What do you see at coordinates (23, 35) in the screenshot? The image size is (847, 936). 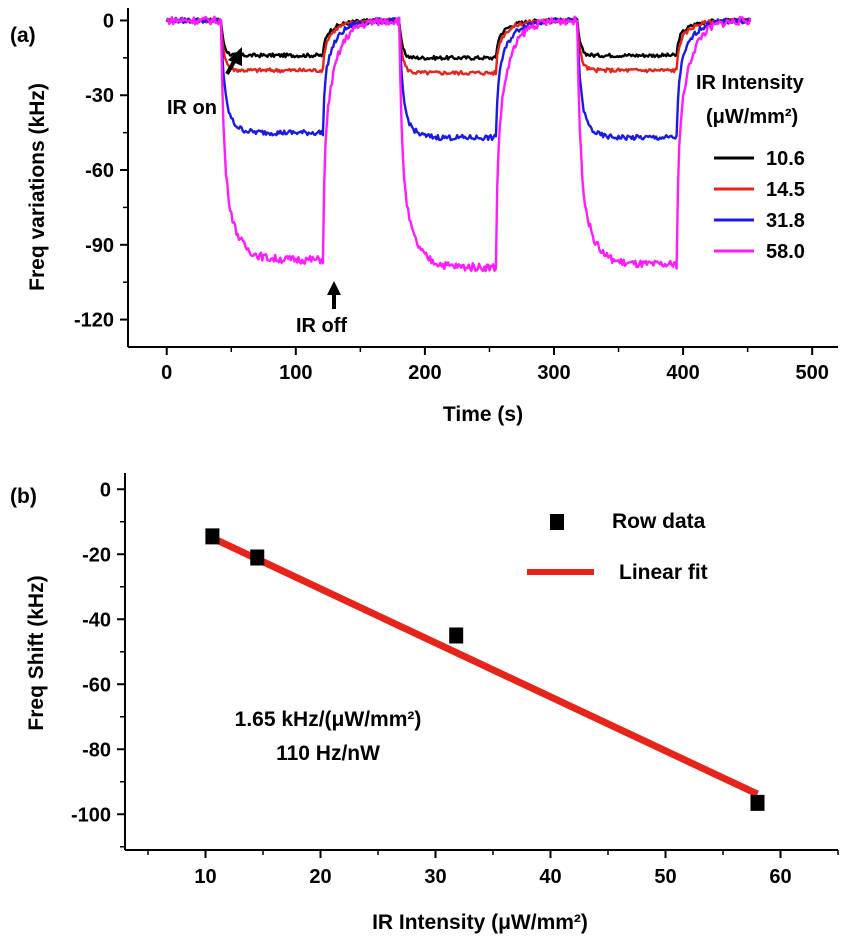 I see `panel-a-label: (a)` at bounding box center [23, 35].